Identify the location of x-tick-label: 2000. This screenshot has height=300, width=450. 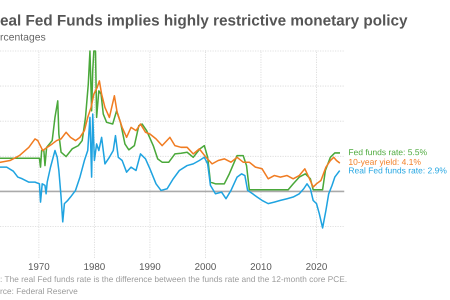
(205, 266).